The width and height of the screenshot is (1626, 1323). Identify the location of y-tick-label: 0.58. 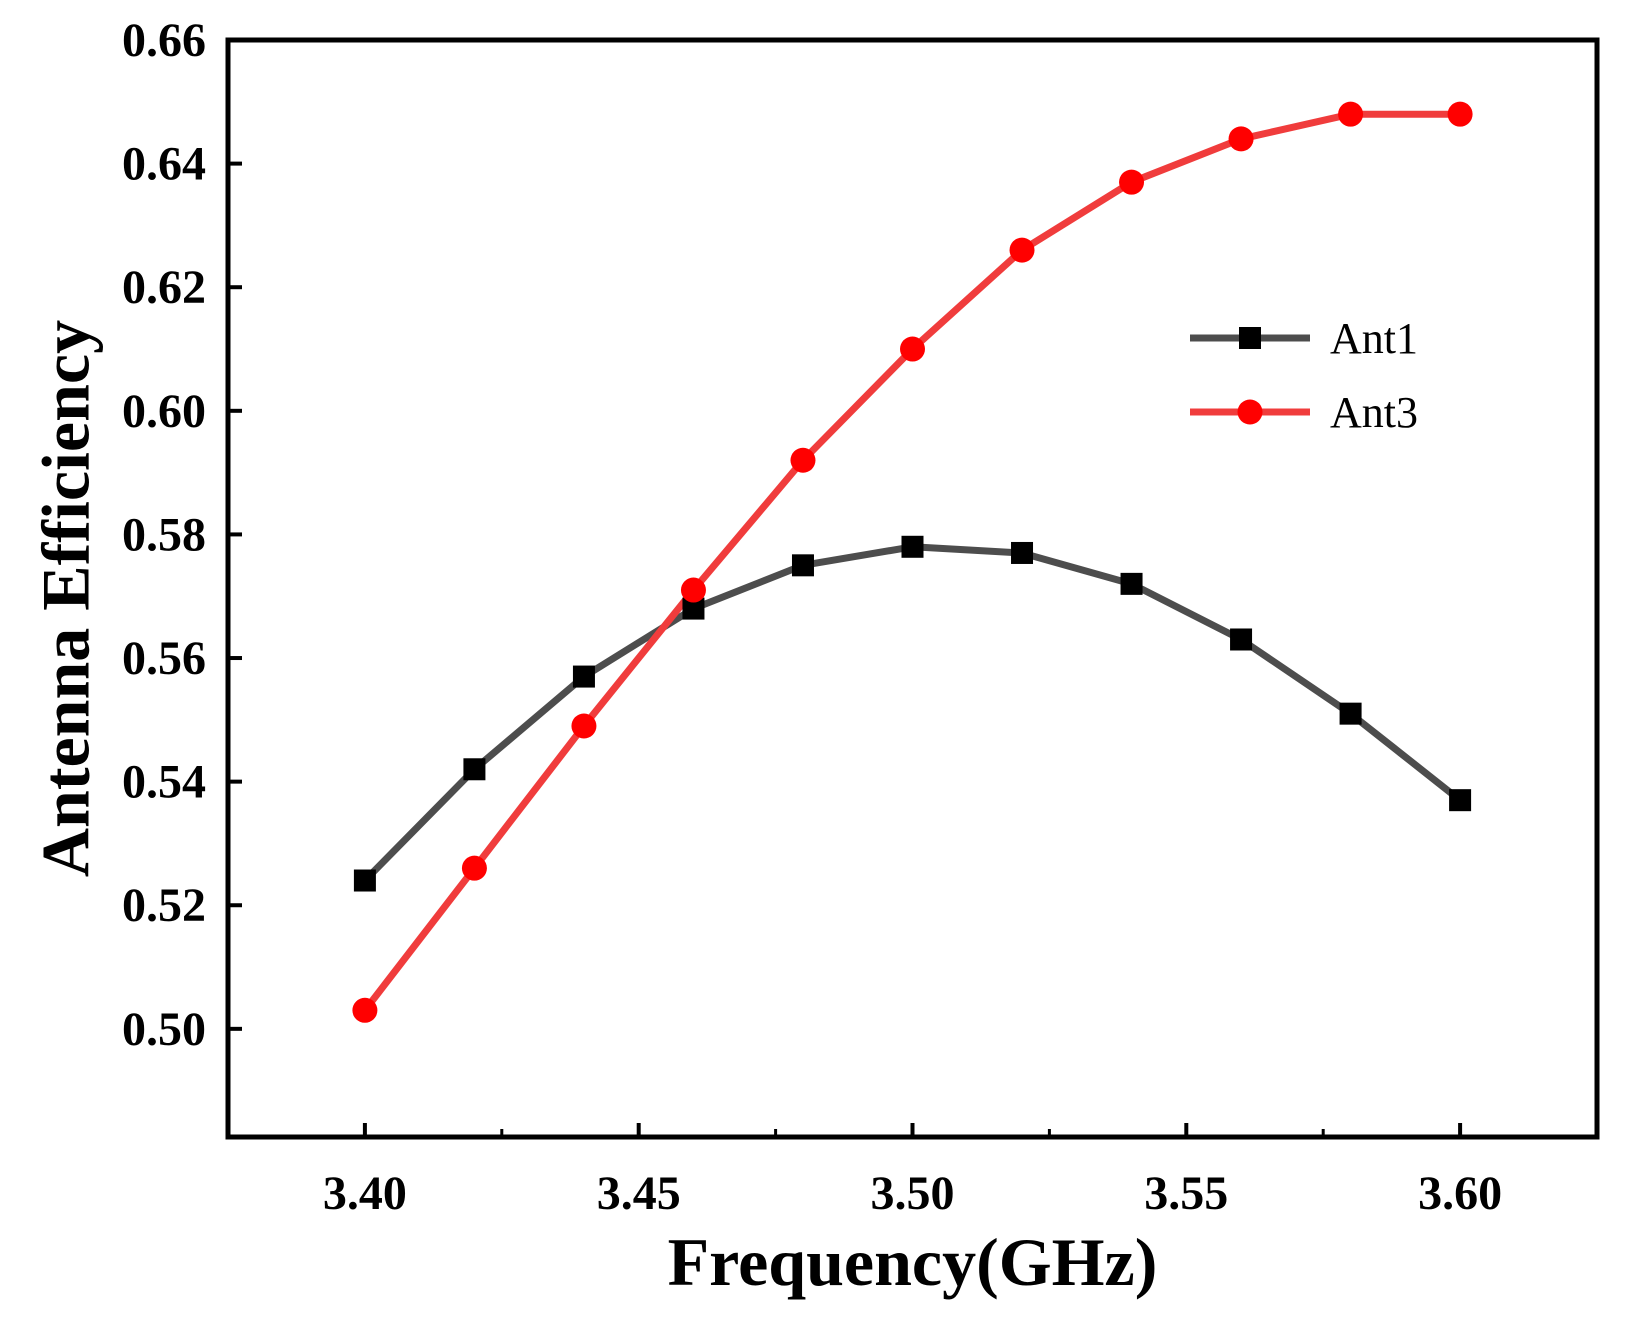
(164, 534).